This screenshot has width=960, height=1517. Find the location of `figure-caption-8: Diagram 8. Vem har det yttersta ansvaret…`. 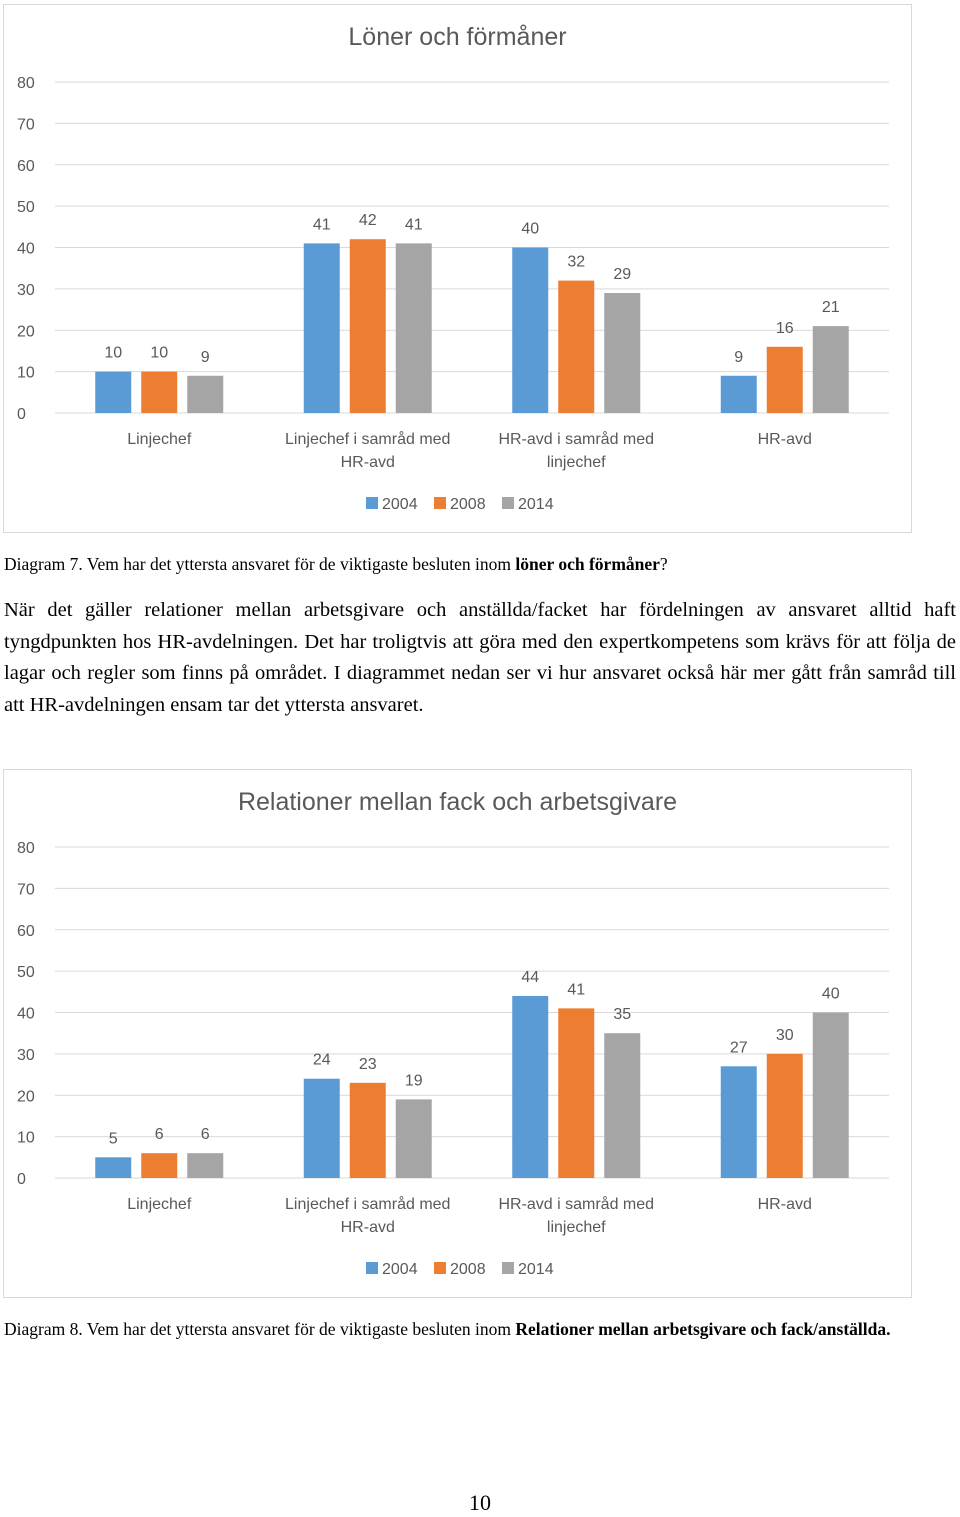

figure-caption-8: Diagram 8. Vem har det yttersta ansvaret… is located at coordinates (480, 1329).